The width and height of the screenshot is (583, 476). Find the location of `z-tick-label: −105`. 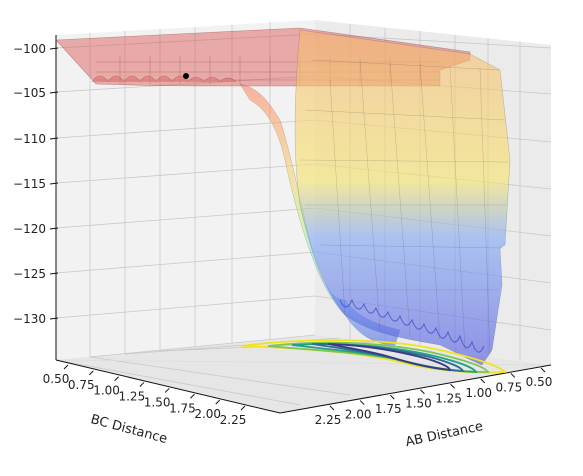

z-tick-label: −105 is located at coordinates (29, 93).